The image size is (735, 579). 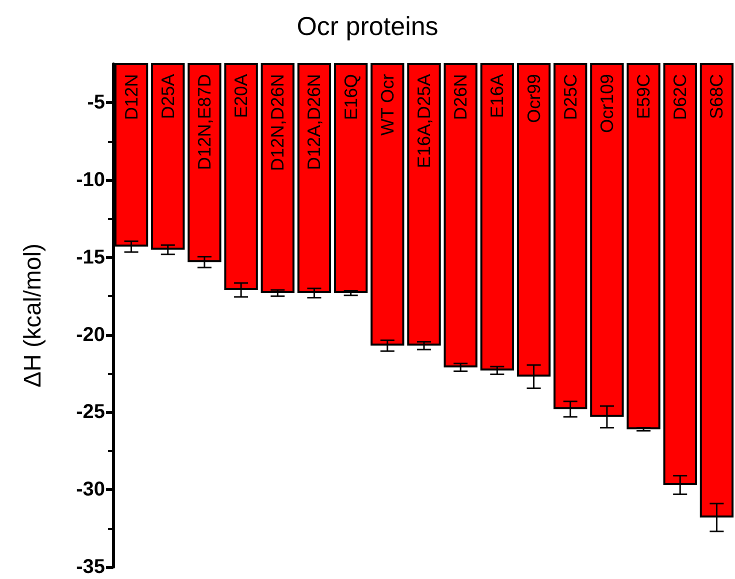 What do you see at coordinates (424, 121) in the screenshot?
I see `x-tick-label: E16A,D25A` at bounding box center [424, 121].